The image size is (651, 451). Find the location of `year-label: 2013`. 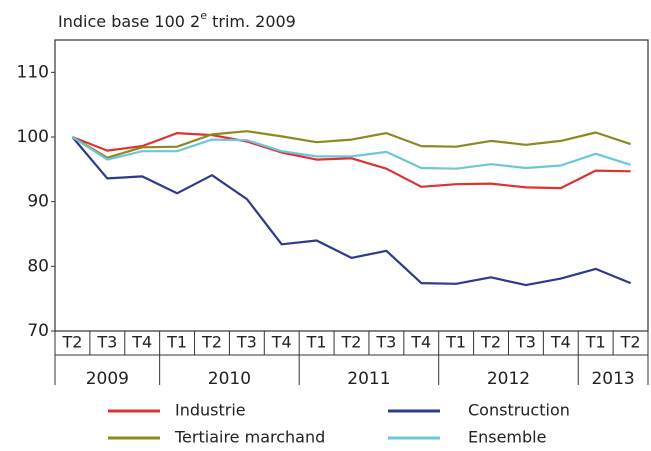

year-label: 2013 is located at coordinates (612, 379).